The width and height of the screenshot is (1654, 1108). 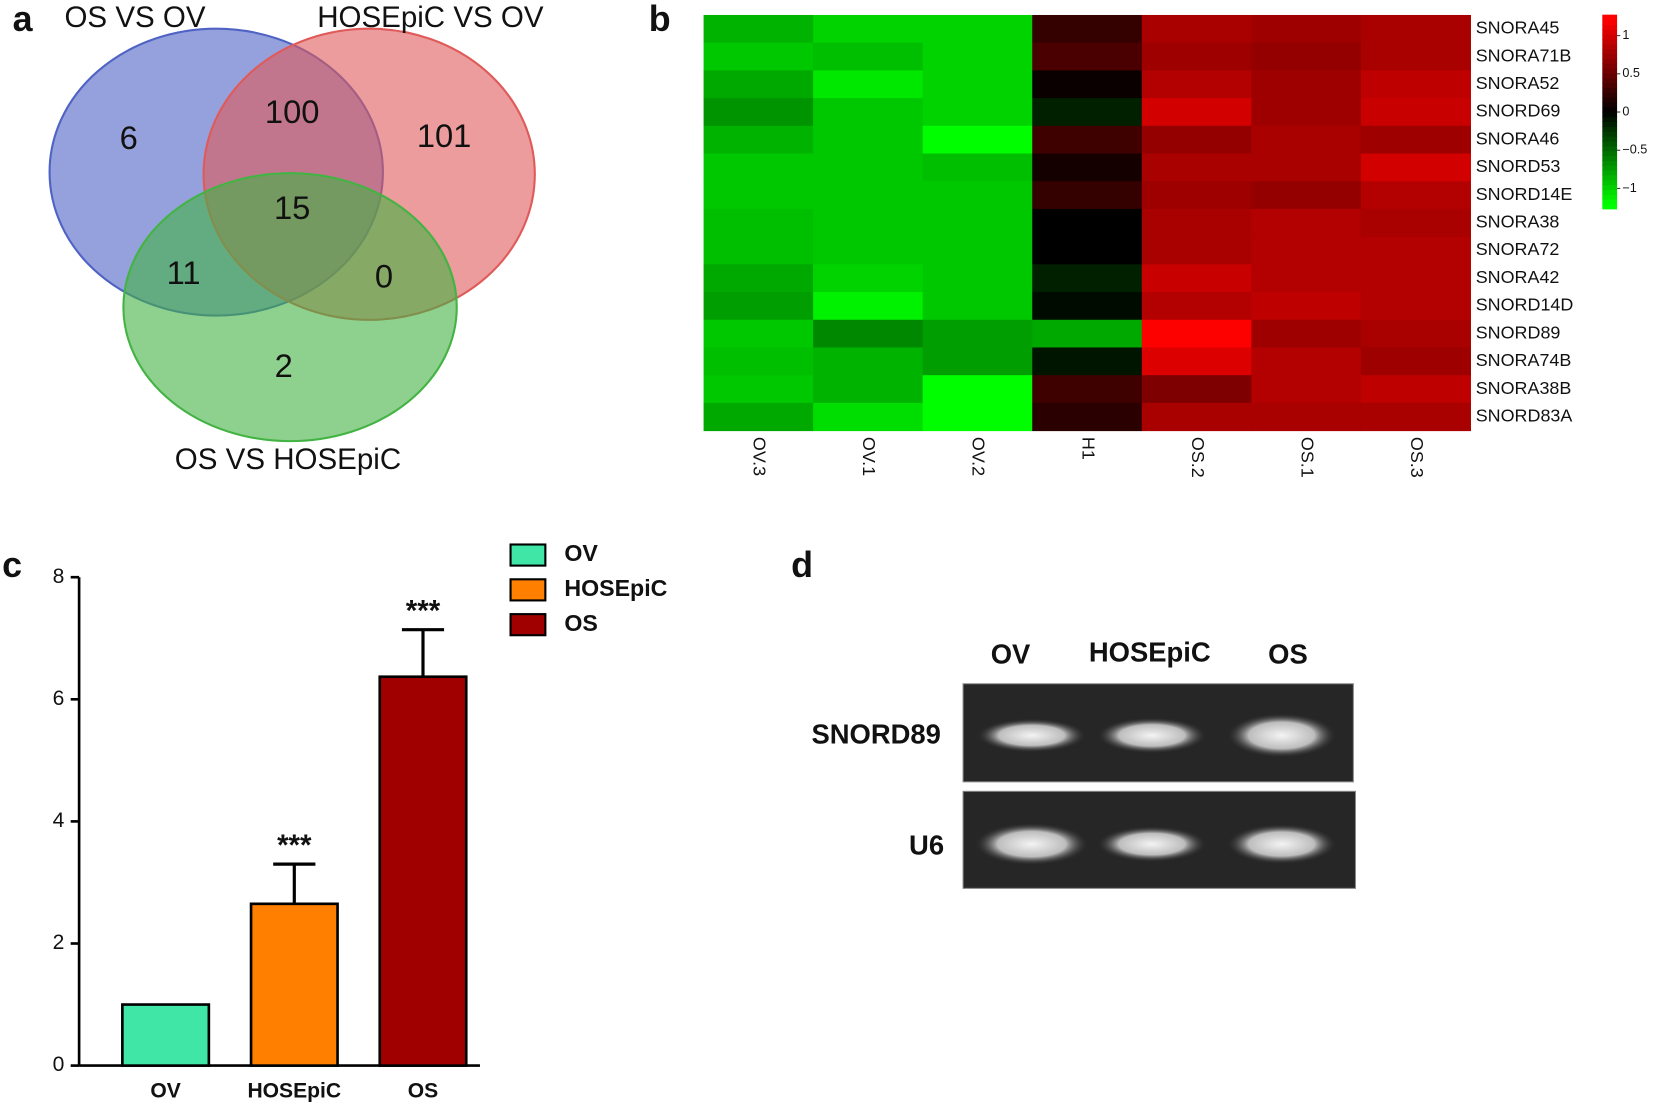 What do you see at coordinates (284, 365) in the screenshot?
I see `region-count: 2` at bounding box center [284, 365].